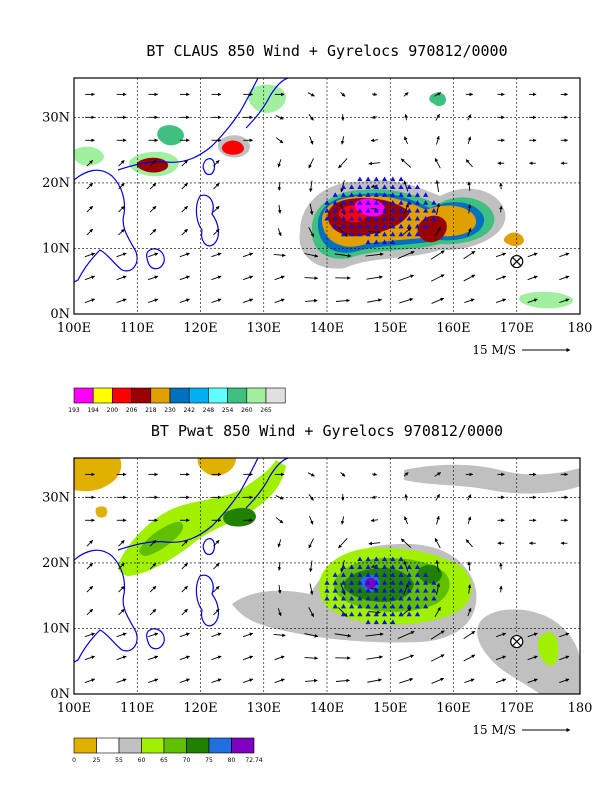 The image size is (612, 792). What do you see at coordinates (161, 538) in the screenshot?
I see `pwat-moist-southchina-core` at bounding box center [161, 538].